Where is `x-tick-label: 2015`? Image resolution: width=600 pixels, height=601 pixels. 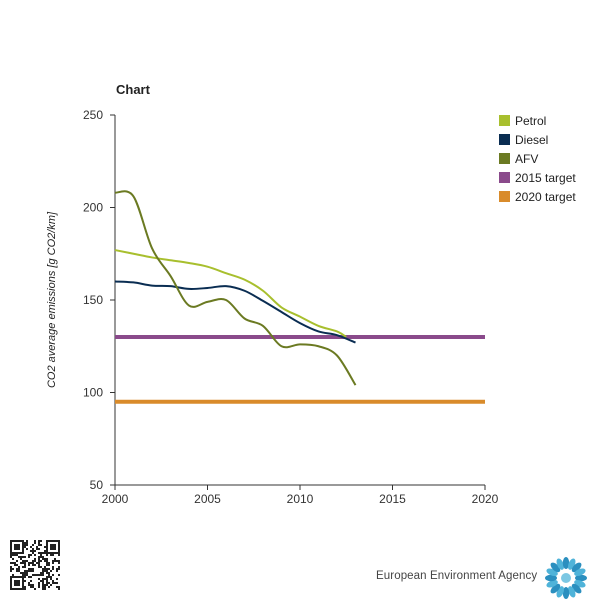 x-tick-label: 2015 is located at coordinates (392, 499).